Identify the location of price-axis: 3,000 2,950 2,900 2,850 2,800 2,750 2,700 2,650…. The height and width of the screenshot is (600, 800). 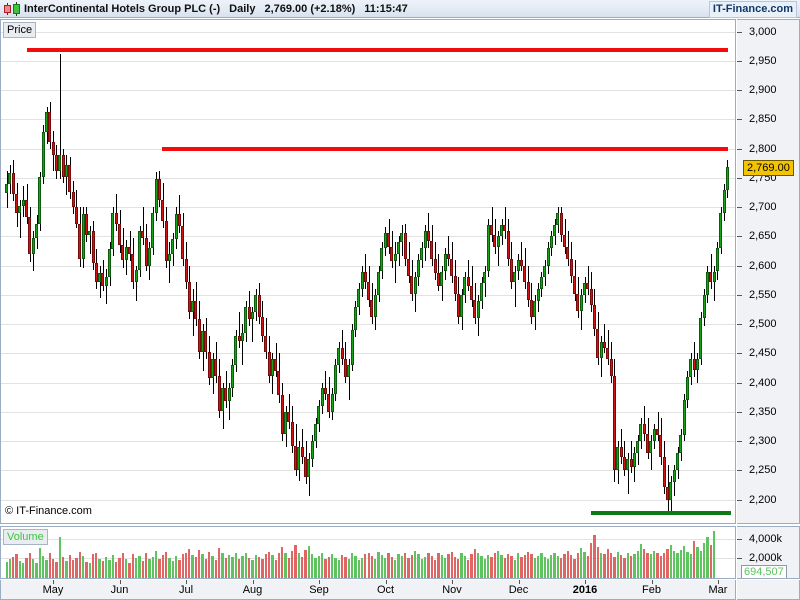
(768, 271).